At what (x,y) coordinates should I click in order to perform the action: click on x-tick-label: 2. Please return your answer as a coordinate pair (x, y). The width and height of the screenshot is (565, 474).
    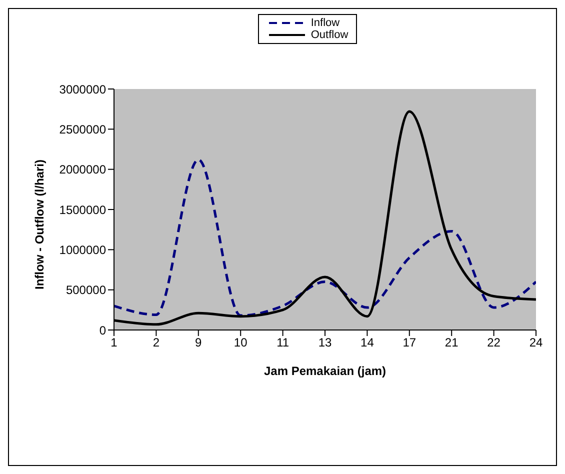
    Looking at the image, I should click on (156, 343).